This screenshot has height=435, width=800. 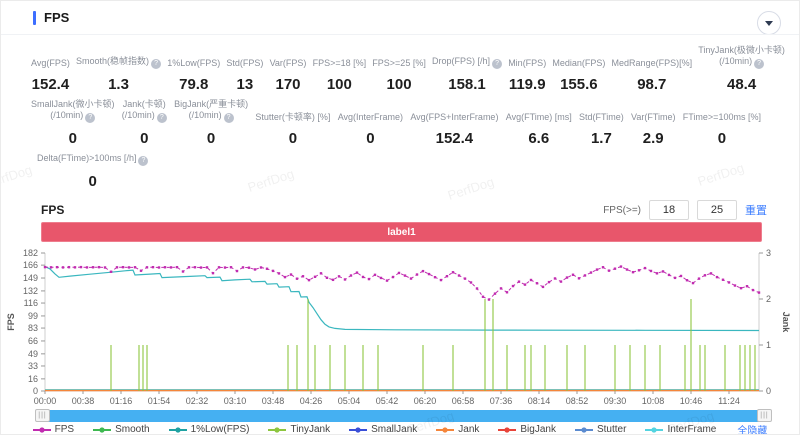 I want to click on stat-label: Avg(FPS), so click(x=50, y=63).